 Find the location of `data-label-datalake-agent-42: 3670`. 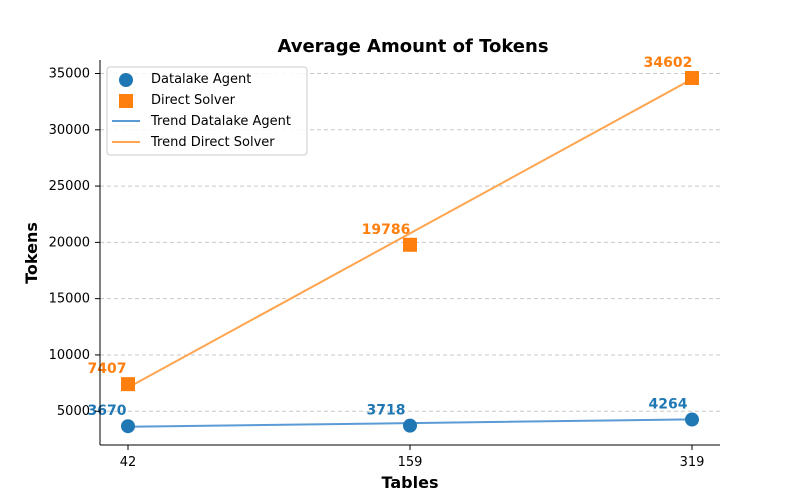

data-label-datalake-agent-42: 3670 is located at coordinates (107, 411).